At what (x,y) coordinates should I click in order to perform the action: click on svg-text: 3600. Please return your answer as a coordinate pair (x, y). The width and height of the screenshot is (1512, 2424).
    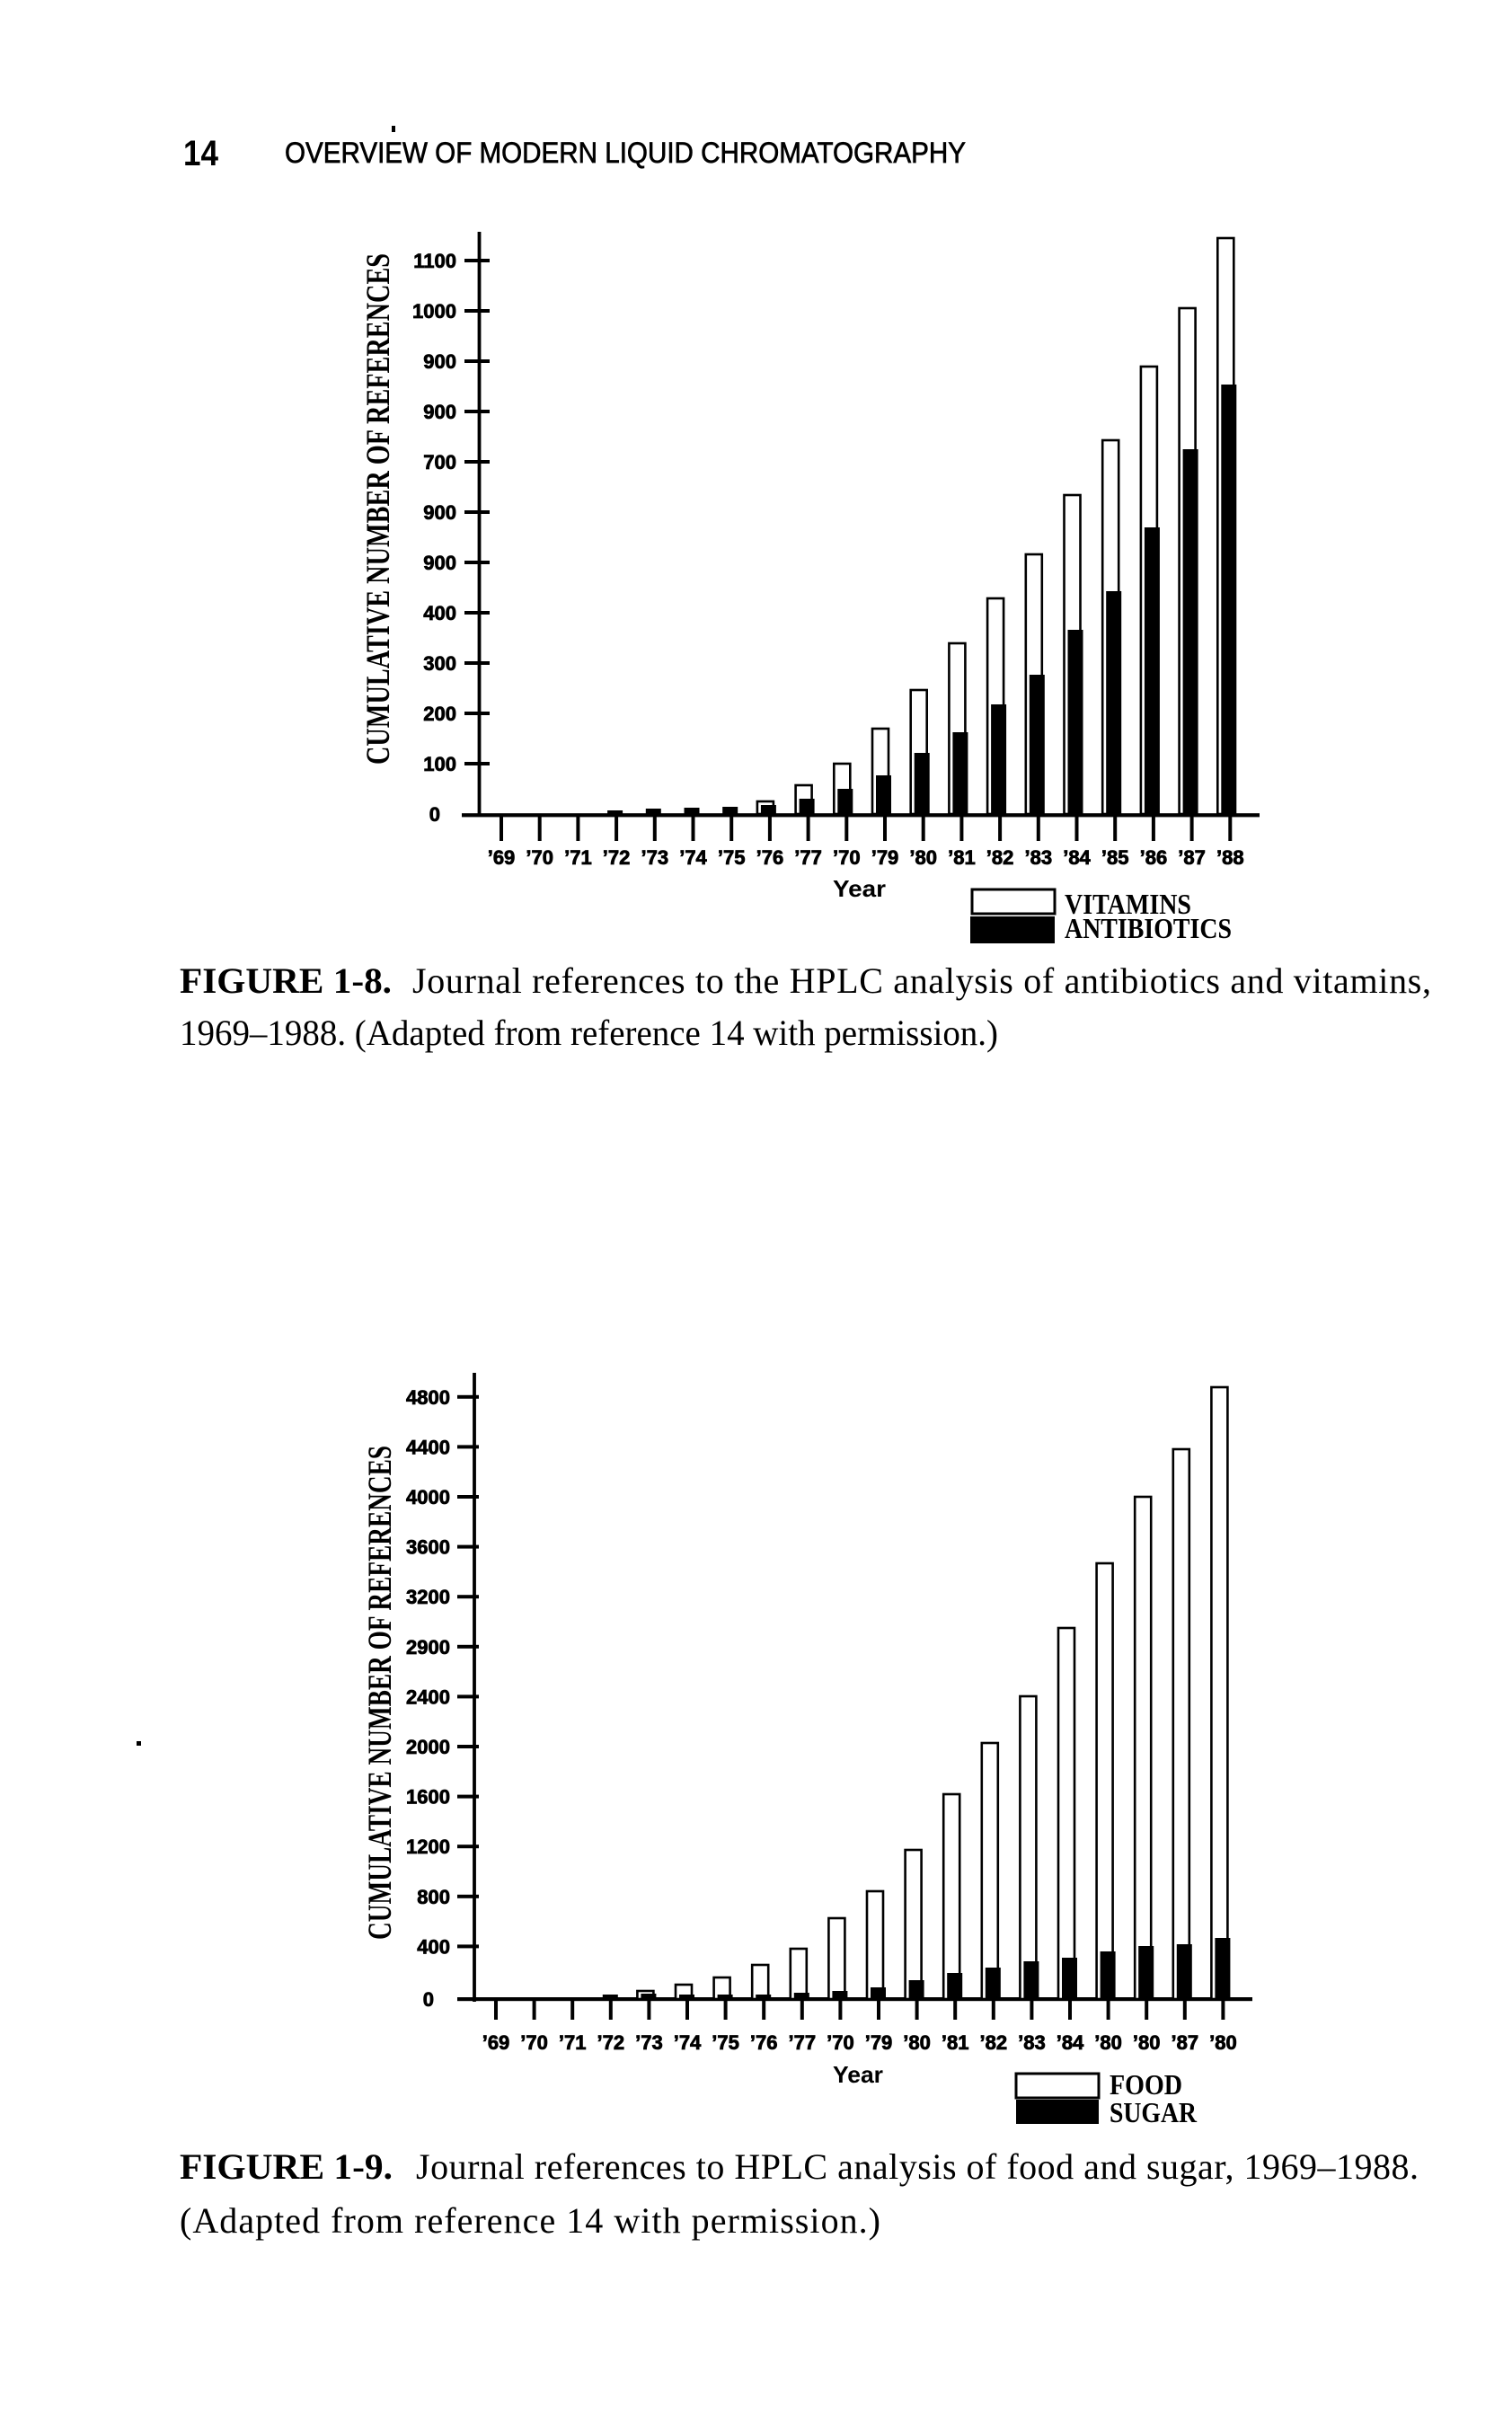
    Looking at the image, I should click on (428, 1547).